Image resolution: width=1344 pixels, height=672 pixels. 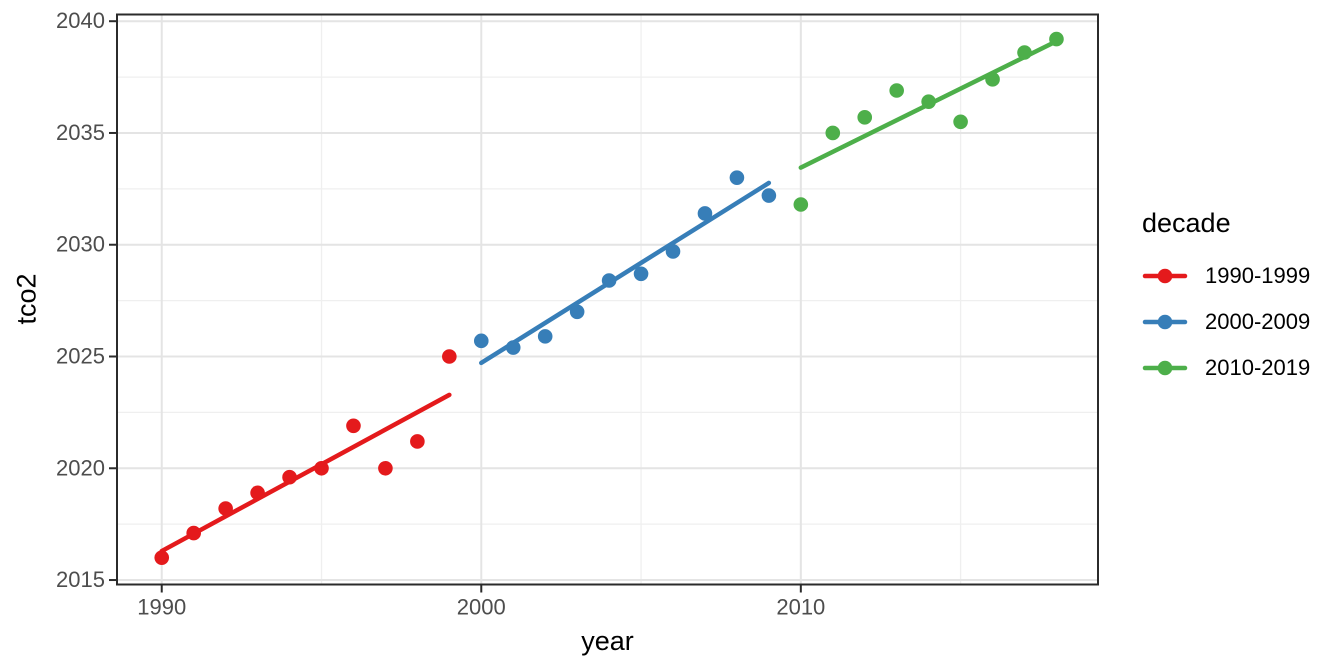 I want to click on y-tick-label: 2030, so click(x=80, y=244).